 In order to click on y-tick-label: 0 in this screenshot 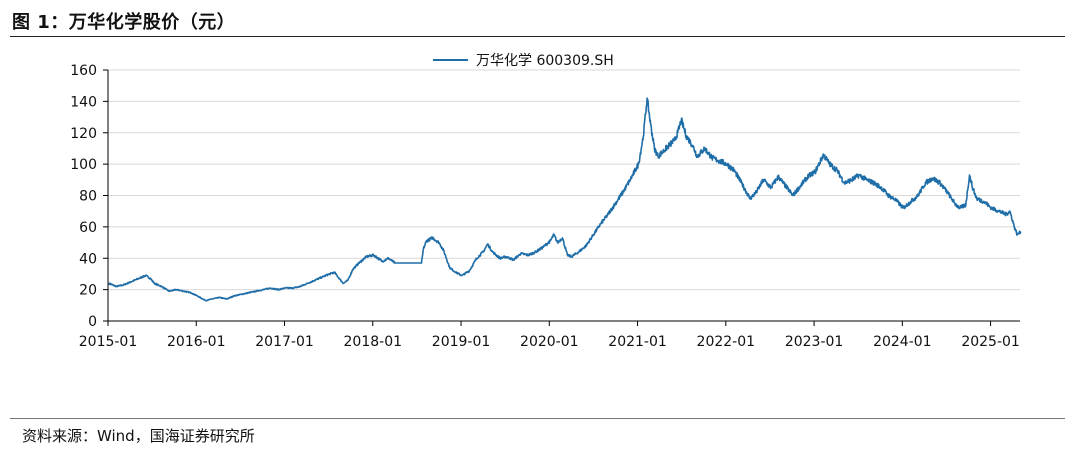, I will do `click(92, 322)`.